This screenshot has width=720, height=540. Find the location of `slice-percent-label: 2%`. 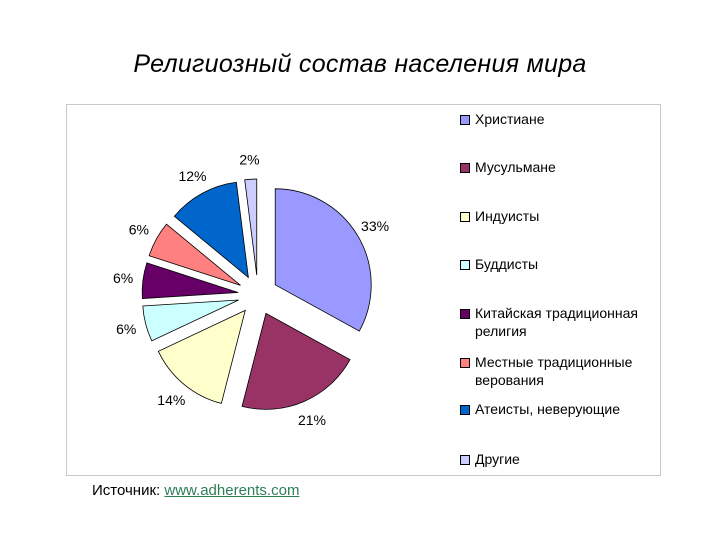

slice-percent-label: 2% is located at coordinates (249, 159).